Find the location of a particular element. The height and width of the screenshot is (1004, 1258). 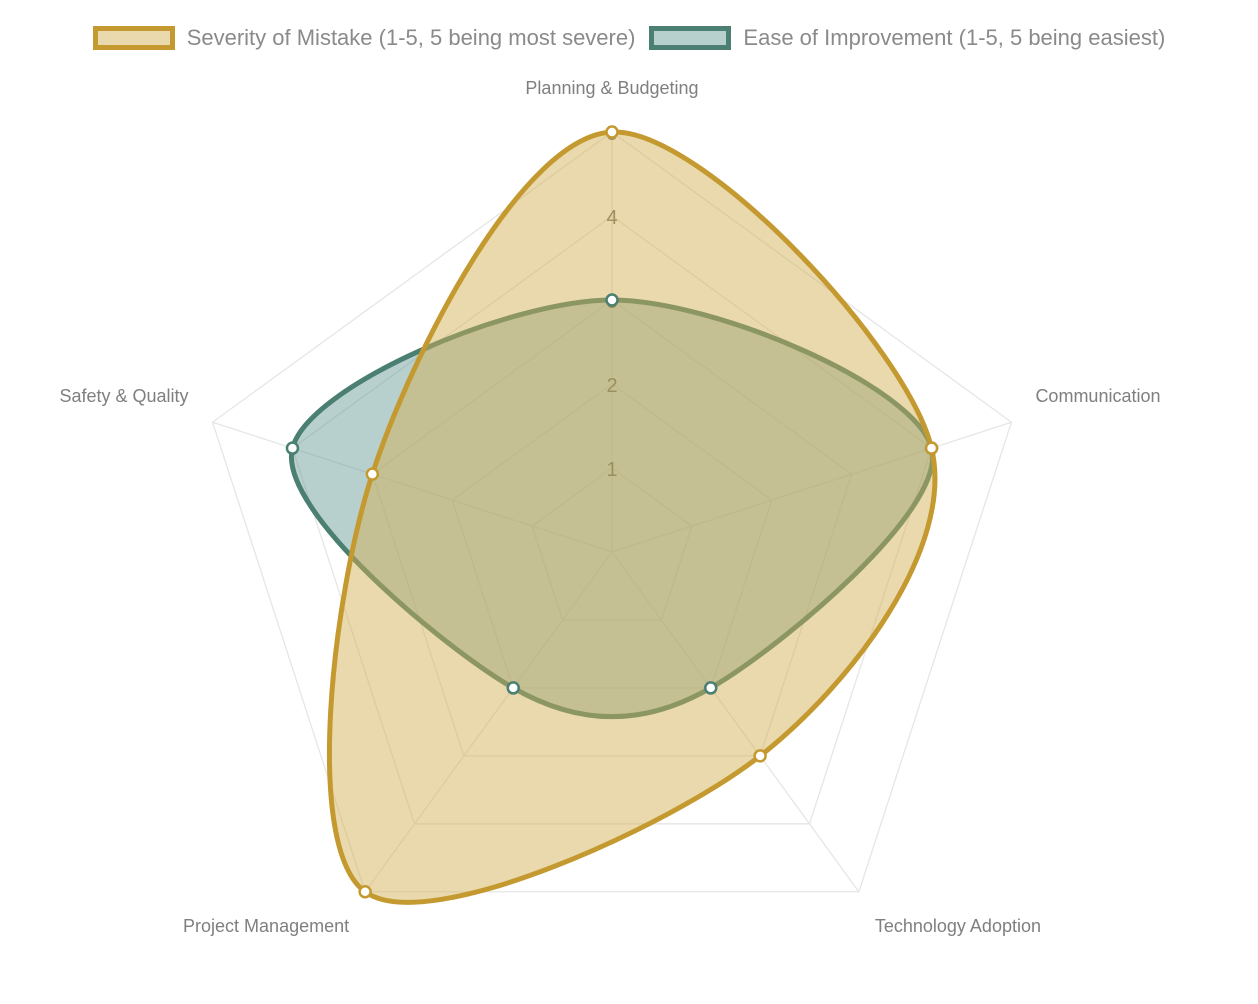

legend-swatch-ease is located at coordinates (690, 38).